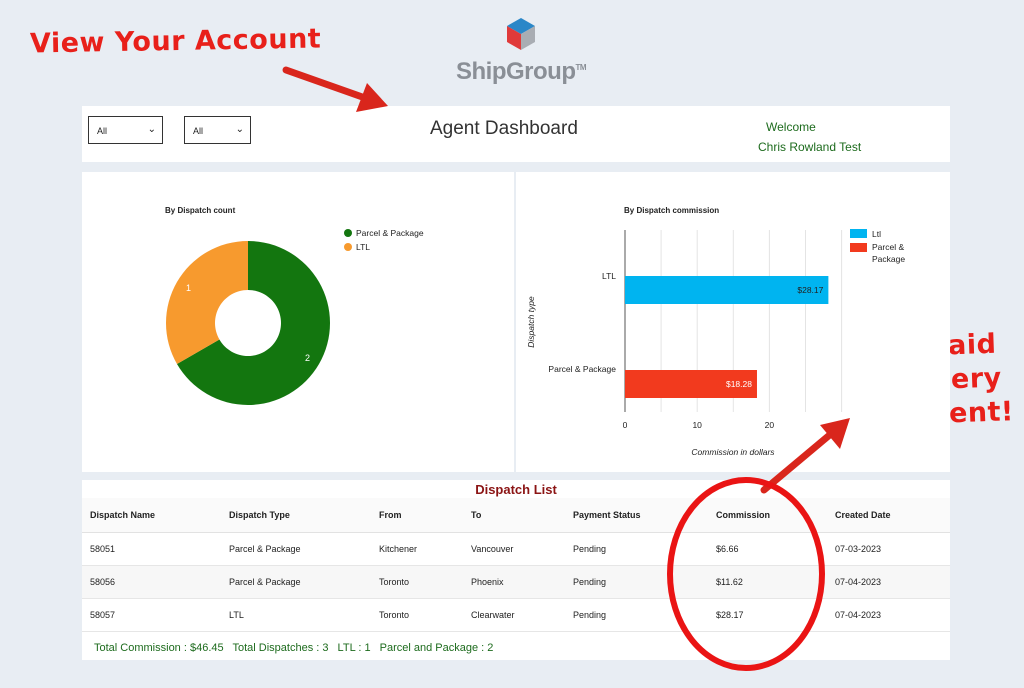 Image resolution: width=1024 pixels, height=688 pixels. Describe the element at coordinates (739, 384) in the screenshot. I see `bar-value-label: $18.28` at that location.